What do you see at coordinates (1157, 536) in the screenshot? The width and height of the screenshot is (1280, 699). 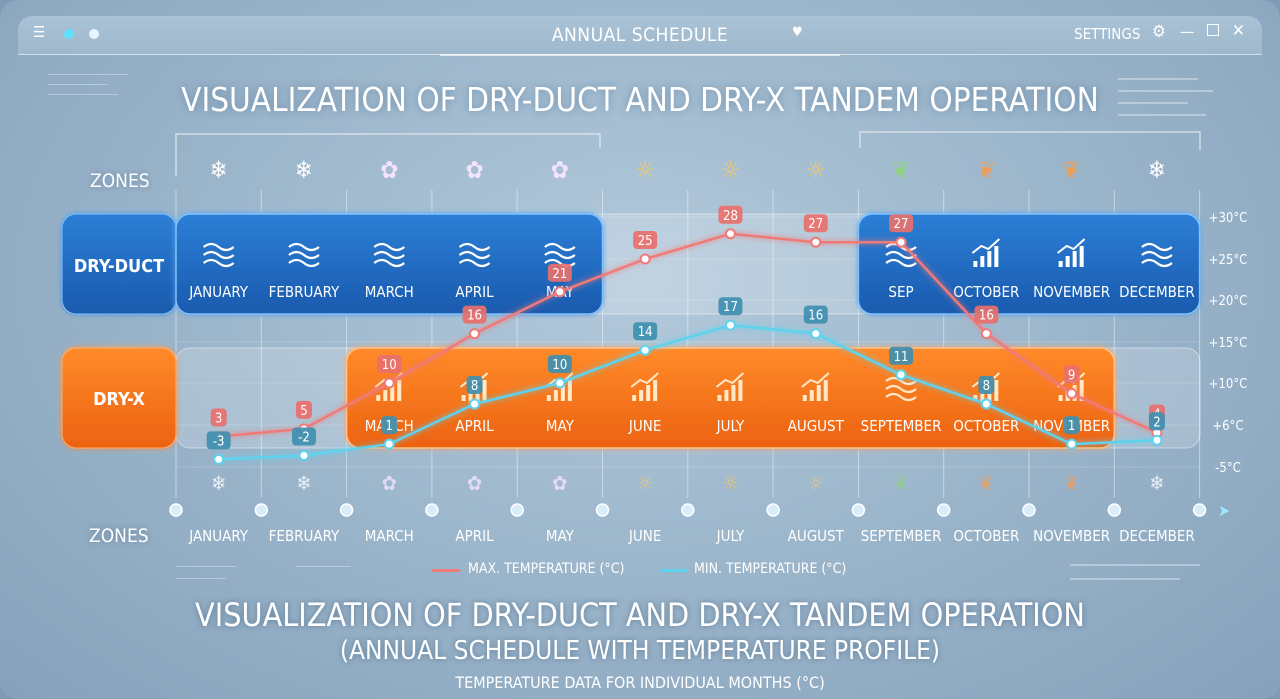 I see `x-tick-label: DECEMBER` at bounding box center [1157, 536].